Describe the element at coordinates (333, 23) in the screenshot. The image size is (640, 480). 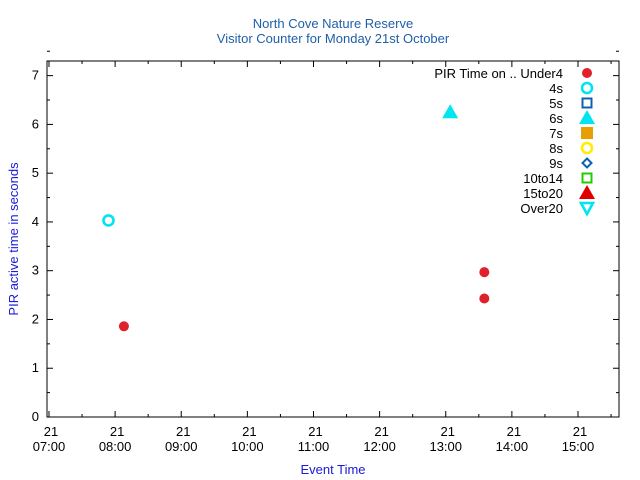
I see `chart-title: North Cove Nature Reserve` at that location.